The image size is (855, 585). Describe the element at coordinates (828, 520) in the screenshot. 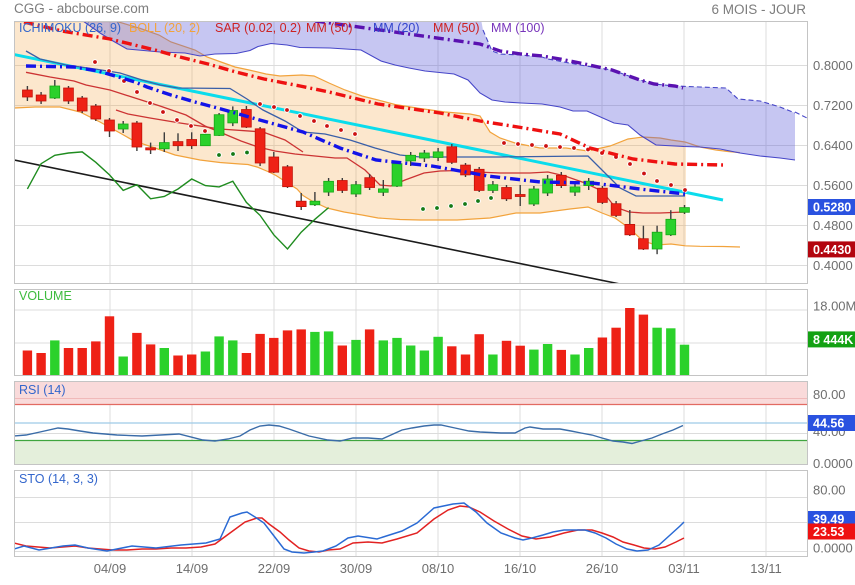

I see `svg-text: 39.49` at that location.